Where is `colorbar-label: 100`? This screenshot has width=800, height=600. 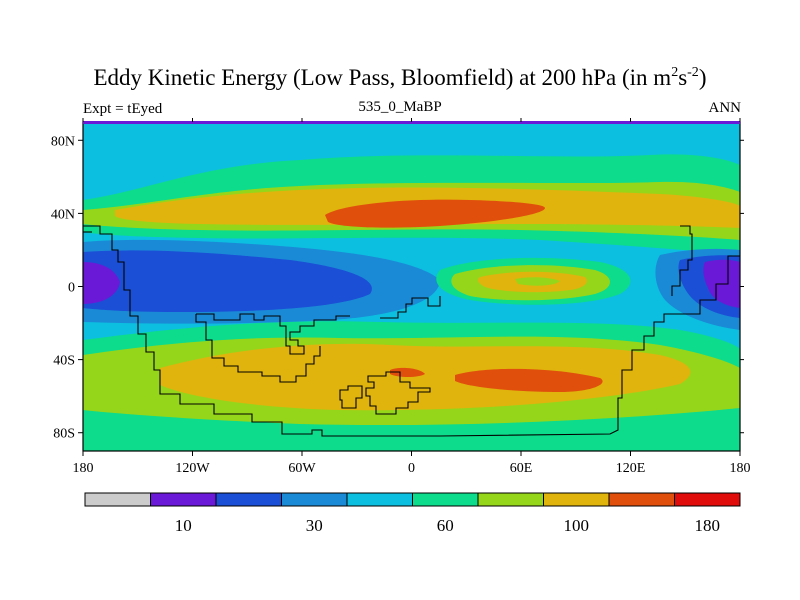
colorbar-label: 100 is located at coordinates (577, 525).